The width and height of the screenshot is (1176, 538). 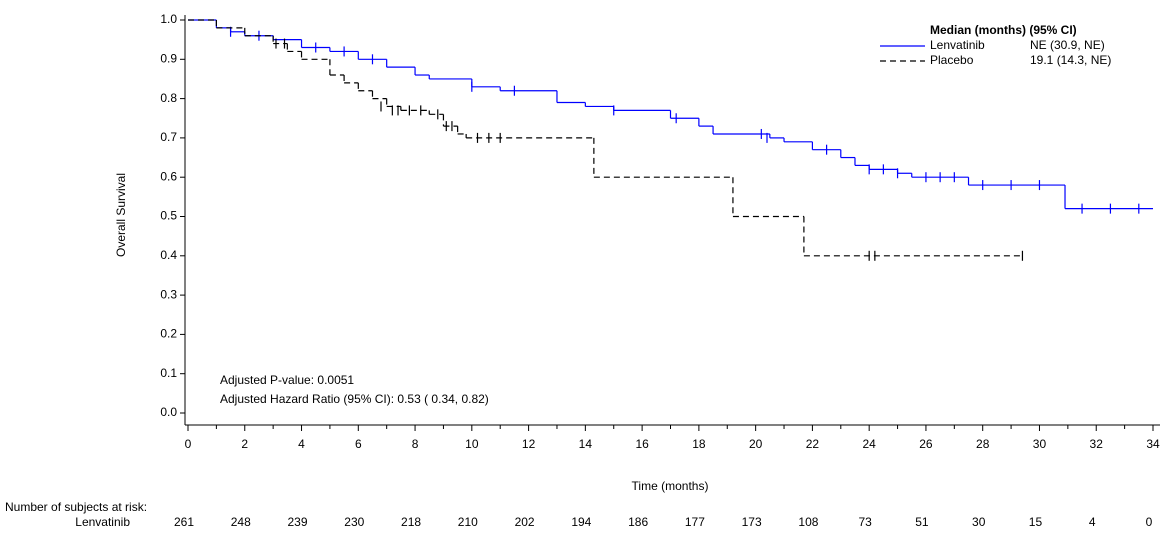 I want to click on risk-value: 248, so click(x=241, y=522).